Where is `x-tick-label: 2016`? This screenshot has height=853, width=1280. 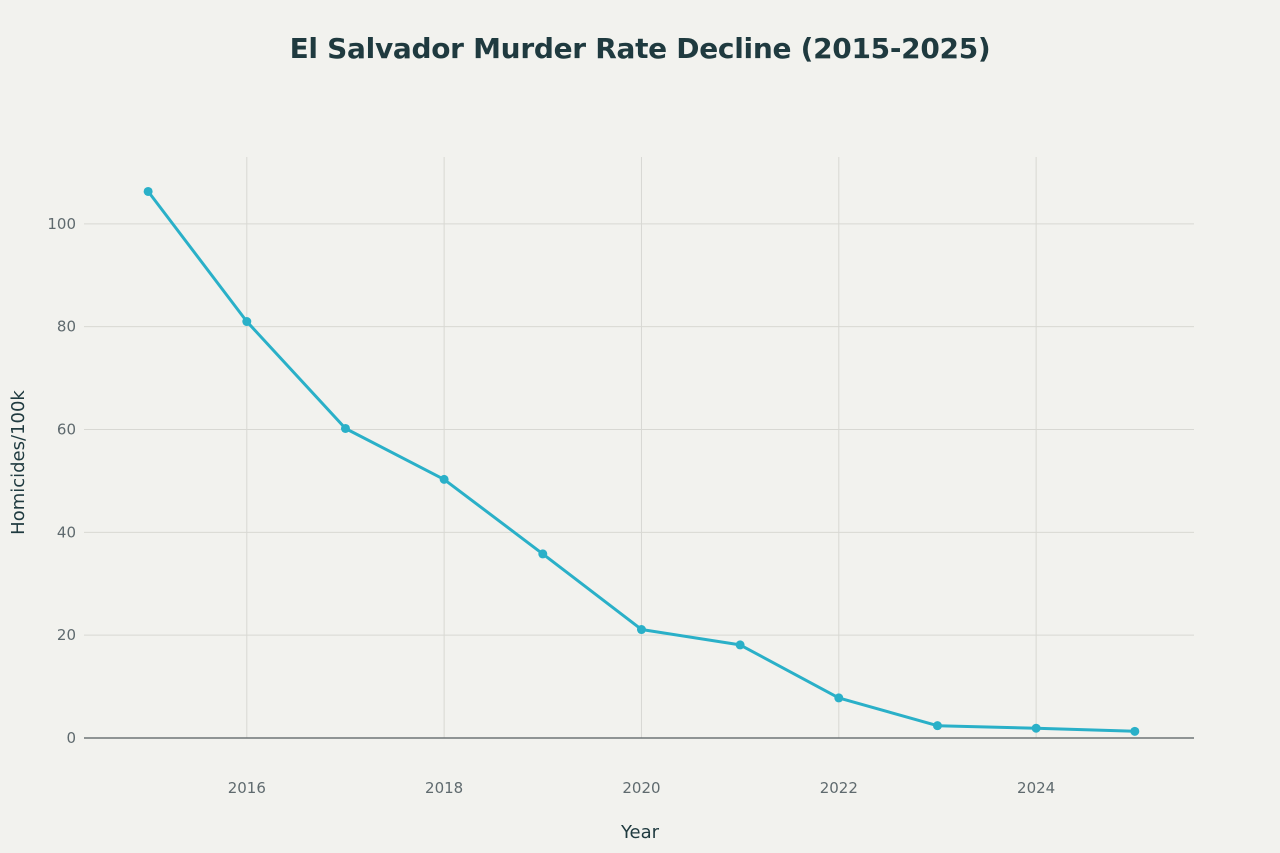
x-tick-label: 2016 is located at coordinates (247, 788).